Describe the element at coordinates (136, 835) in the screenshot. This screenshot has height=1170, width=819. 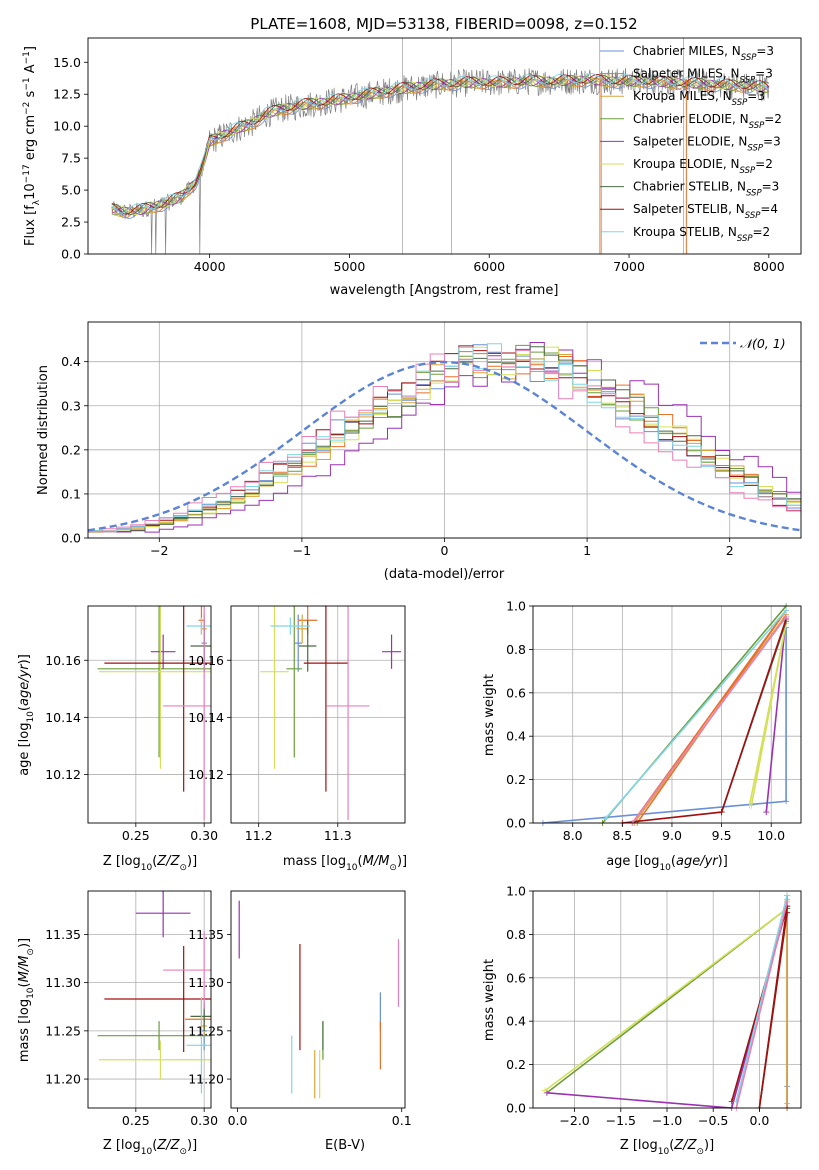
I see `age_vs_Z-xtick-label: 0.25` at that location.